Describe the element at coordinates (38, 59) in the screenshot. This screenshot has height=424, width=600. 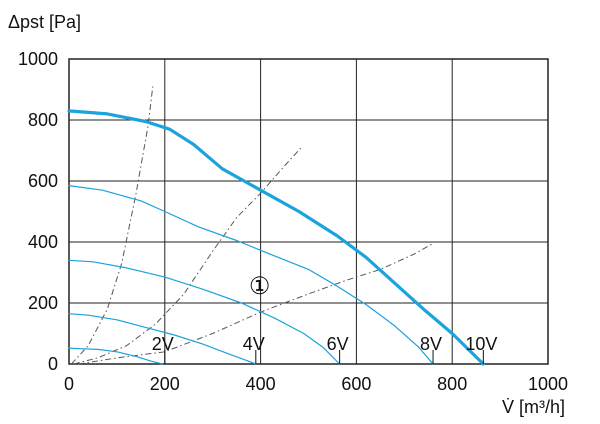
I see `y-tick-label: 1000` at that location.